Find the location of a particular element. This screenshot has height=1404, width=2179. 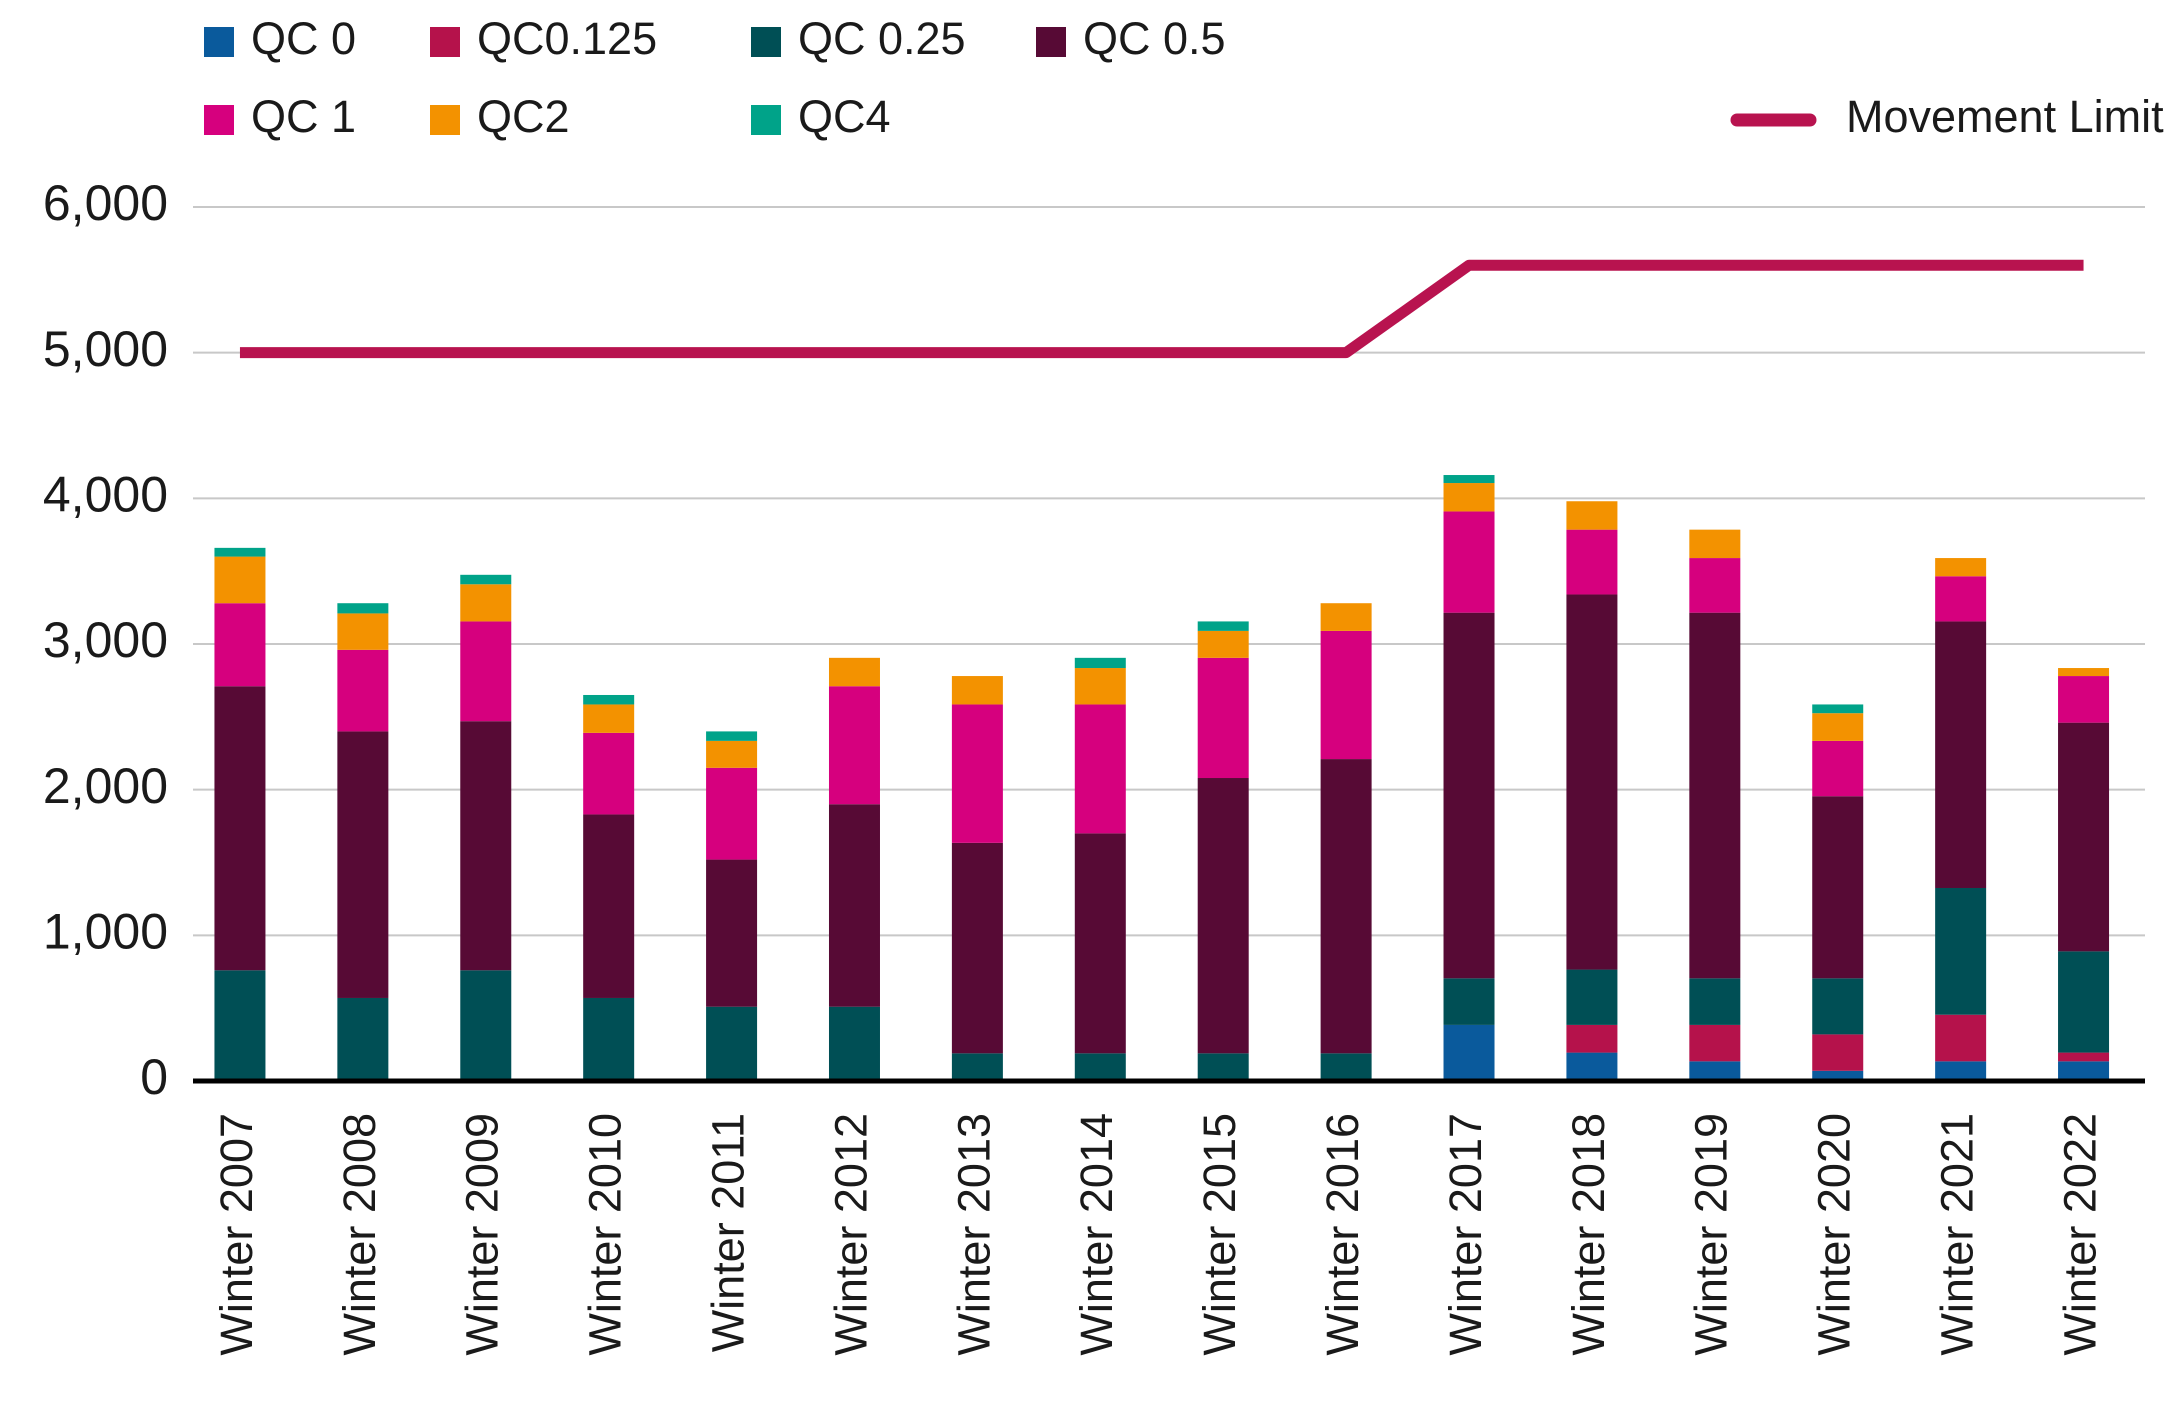

x-tick-label: Winter 2011 is located at coordinates (727, 1232).